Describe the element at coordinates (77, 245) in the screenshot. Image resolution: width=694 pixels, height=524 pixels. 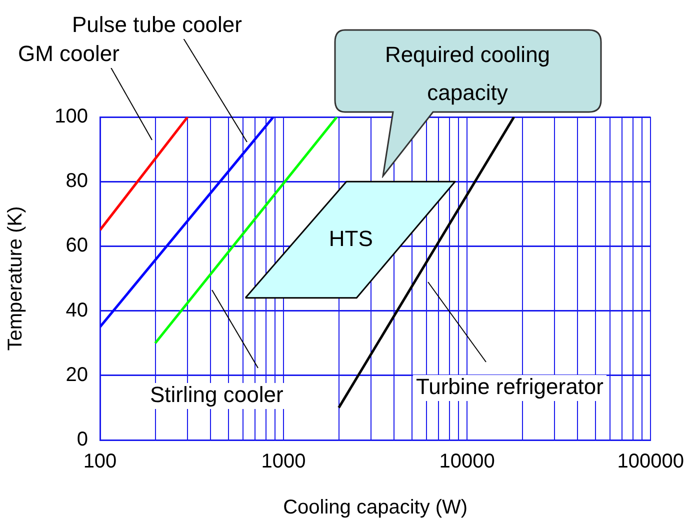
I see `y-tick-label: 60` at that location.